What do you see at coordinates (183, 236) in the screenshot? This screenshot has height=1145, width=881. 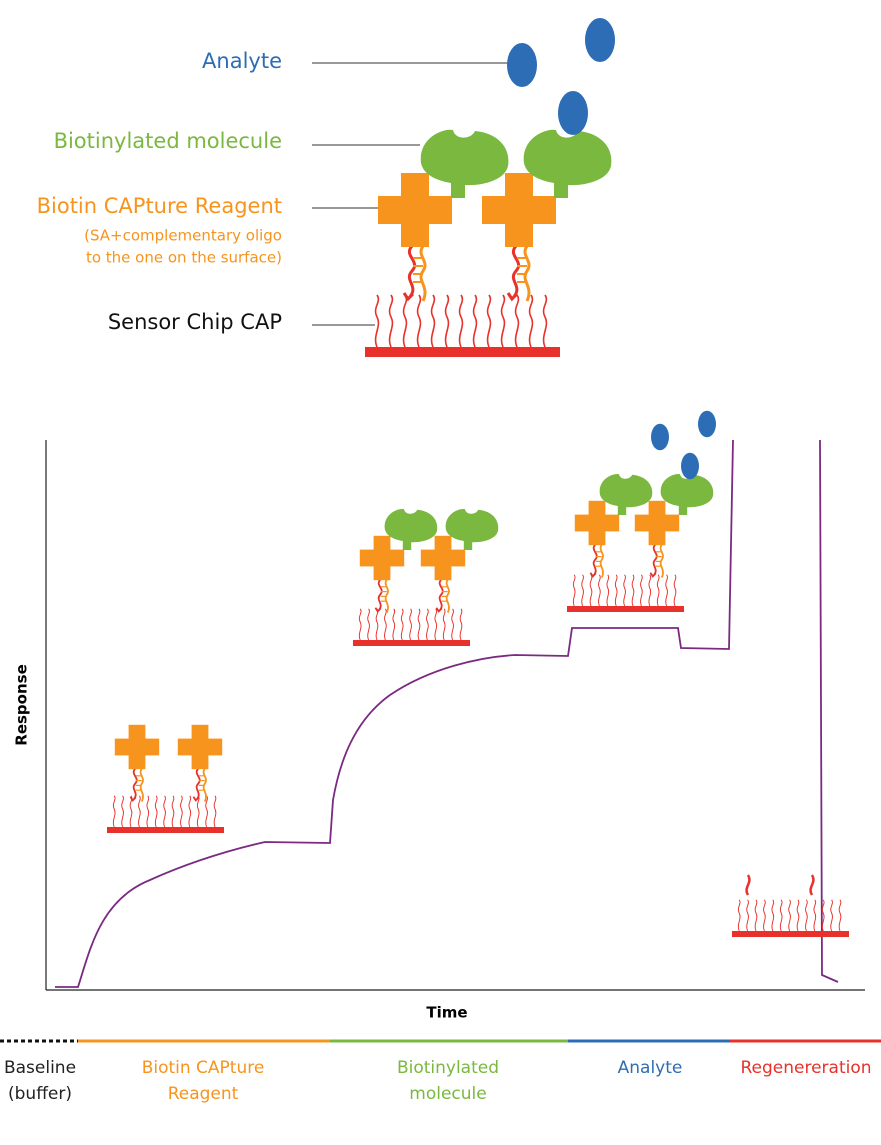 I see `capture-note: (SA+complementary oligo` at bounding box center [183, 236].